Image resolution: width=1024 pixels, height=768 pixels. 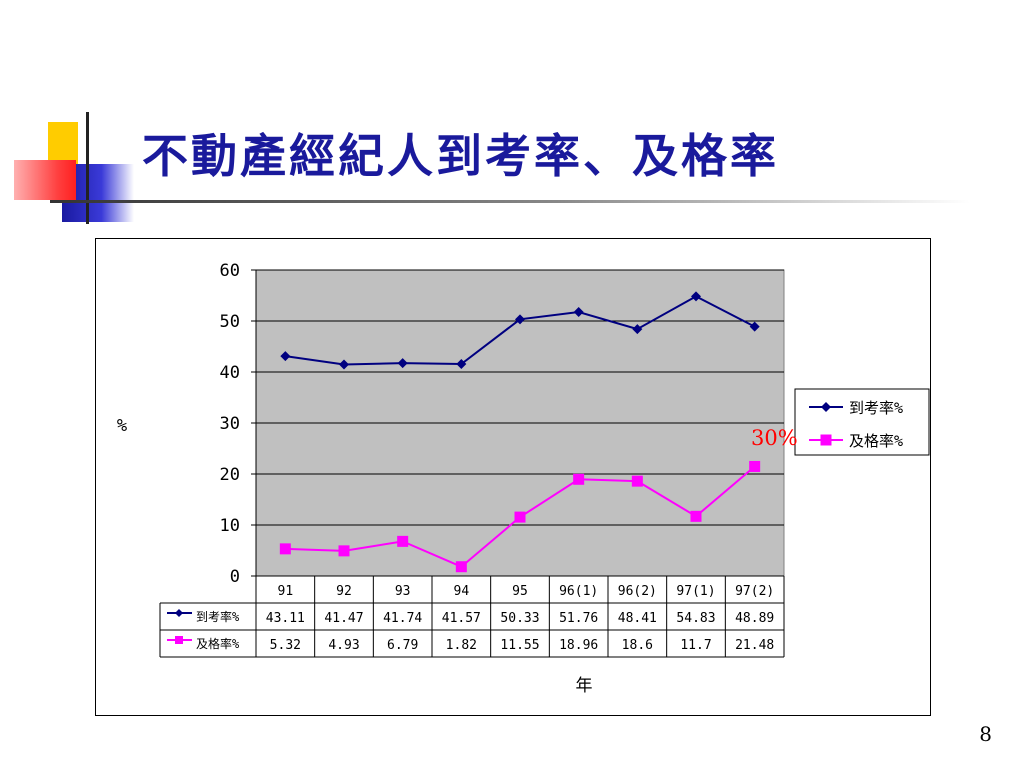 I want to click on data-label: 11.7, so click(x=695, y=645).